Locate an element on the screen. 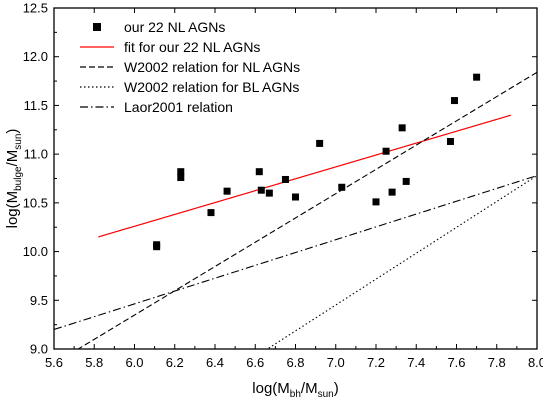  y-tick-label: 11.5 is located at coordinates (36, 105).